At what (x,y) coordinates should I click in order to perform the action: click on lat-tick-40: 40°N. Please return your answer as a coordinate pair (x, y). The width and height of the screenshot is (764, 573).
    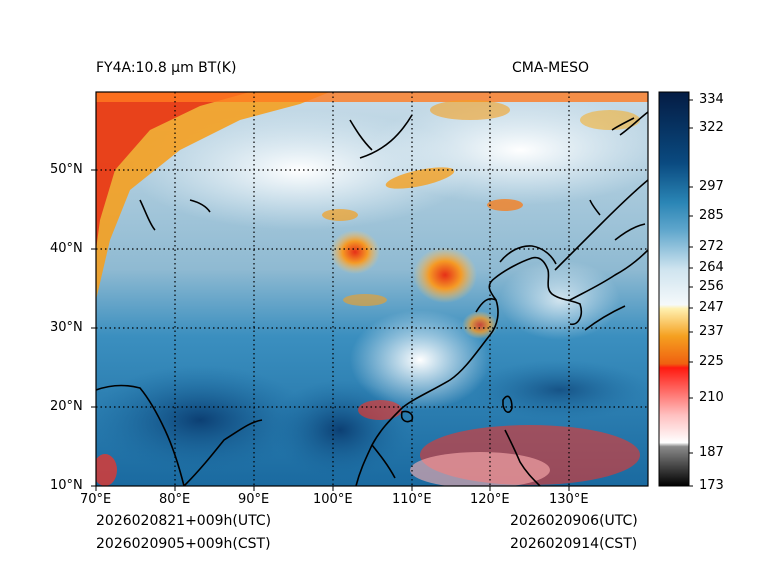
    Looking at the image, I should click on (66, 248).